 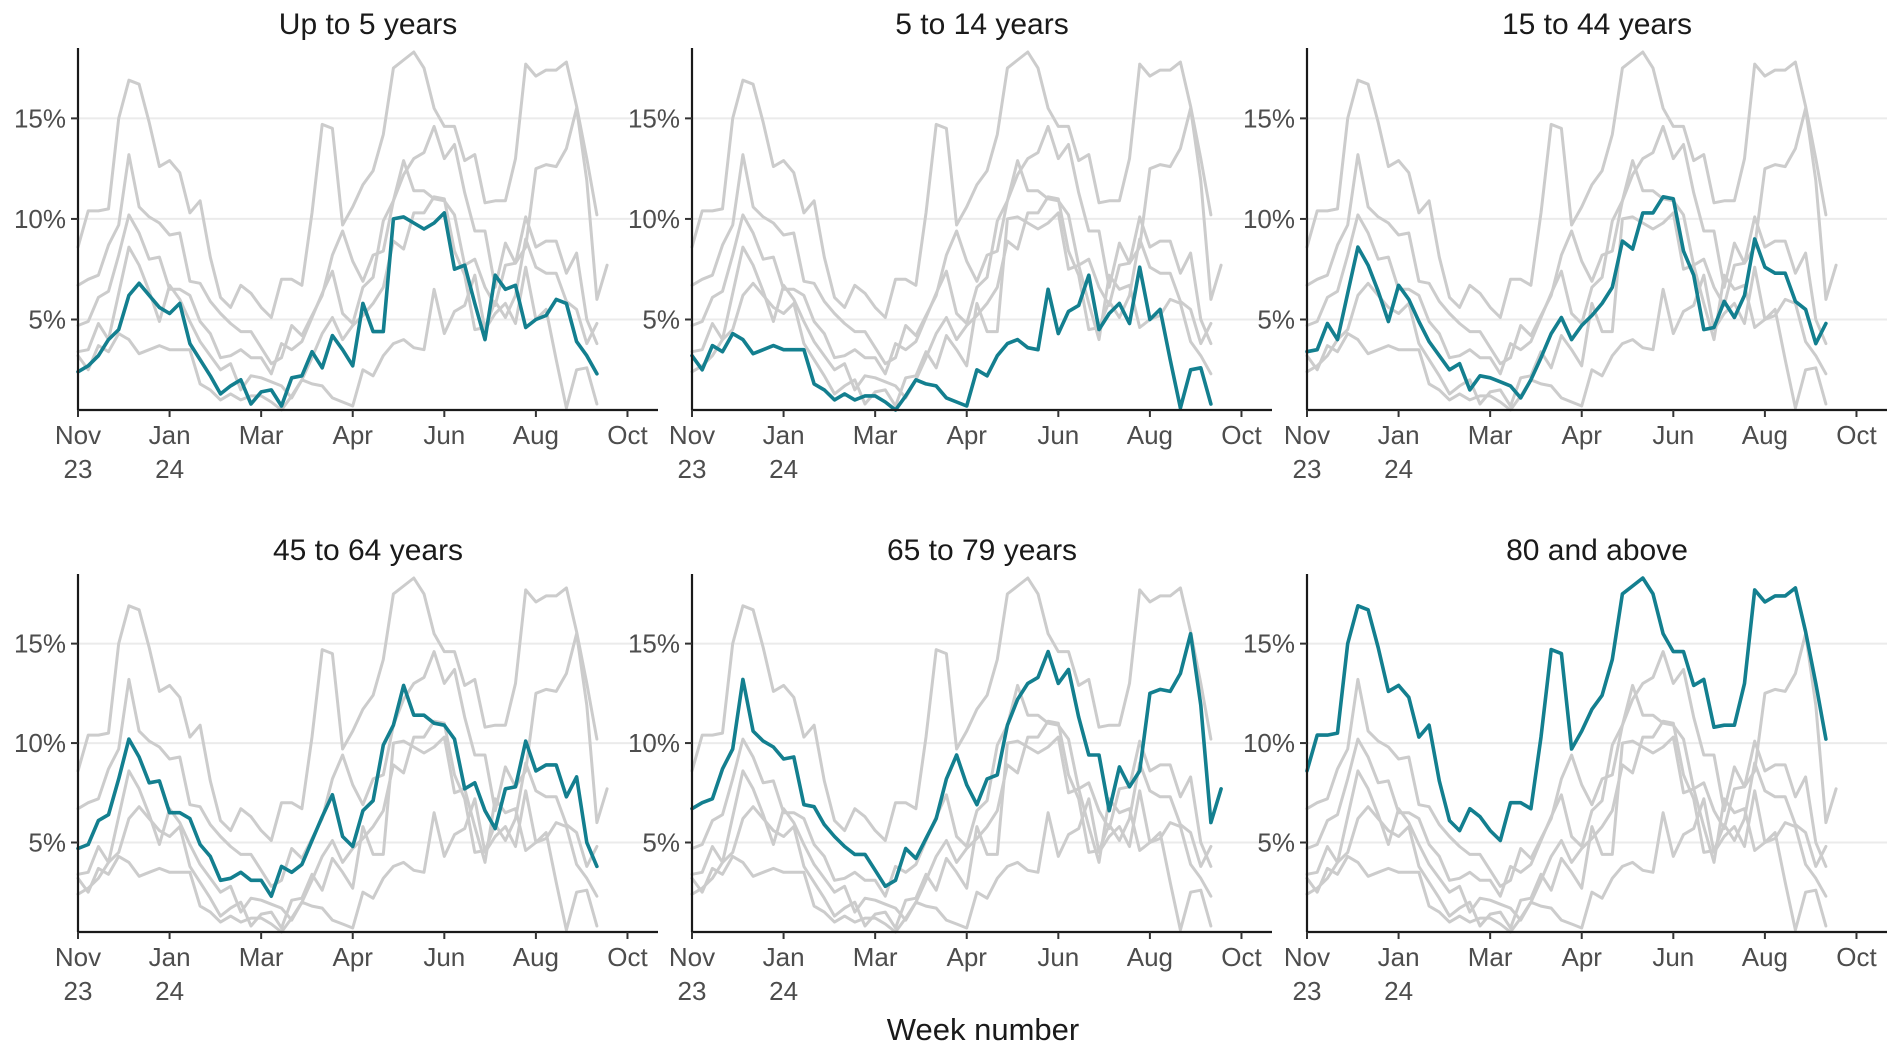 What do you see at coordinates (1597, 24) in the screenshot?
I see `panel-title: 15 to 44 years` at bounding box center [1597, 24].